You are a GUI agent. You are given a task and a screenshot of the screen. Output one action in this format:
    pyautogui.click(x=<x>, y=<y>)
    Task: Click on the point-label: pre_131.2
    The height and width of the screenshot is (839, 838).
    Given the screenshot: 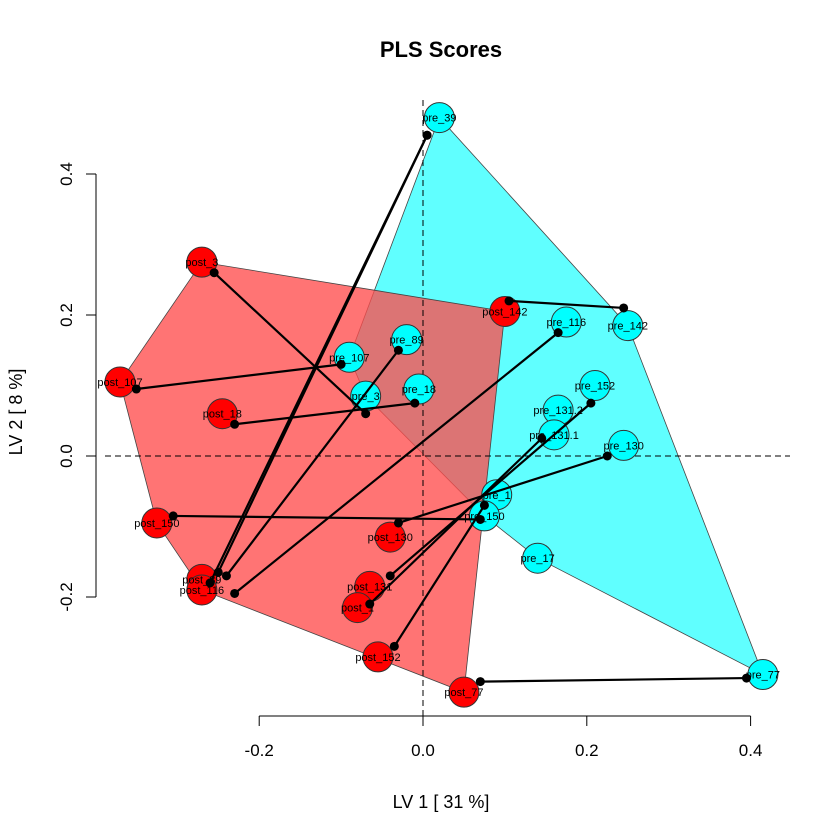 What is the action you would take?
    pyautogui.click(x=558, y=411)
    